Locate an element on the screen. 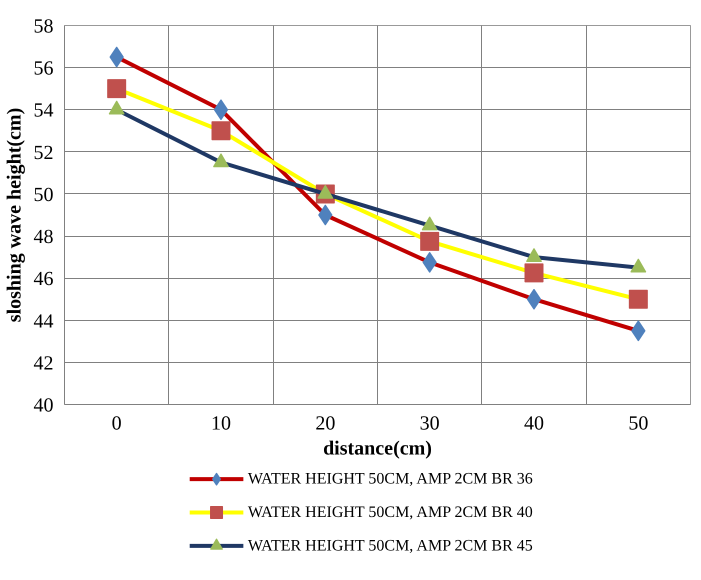 The width and height of the screenshot is (701, 580). legend-label: WATER HEIGHT 50CM, AMP 2CM BR 40 is located at coordinates (390, 512).